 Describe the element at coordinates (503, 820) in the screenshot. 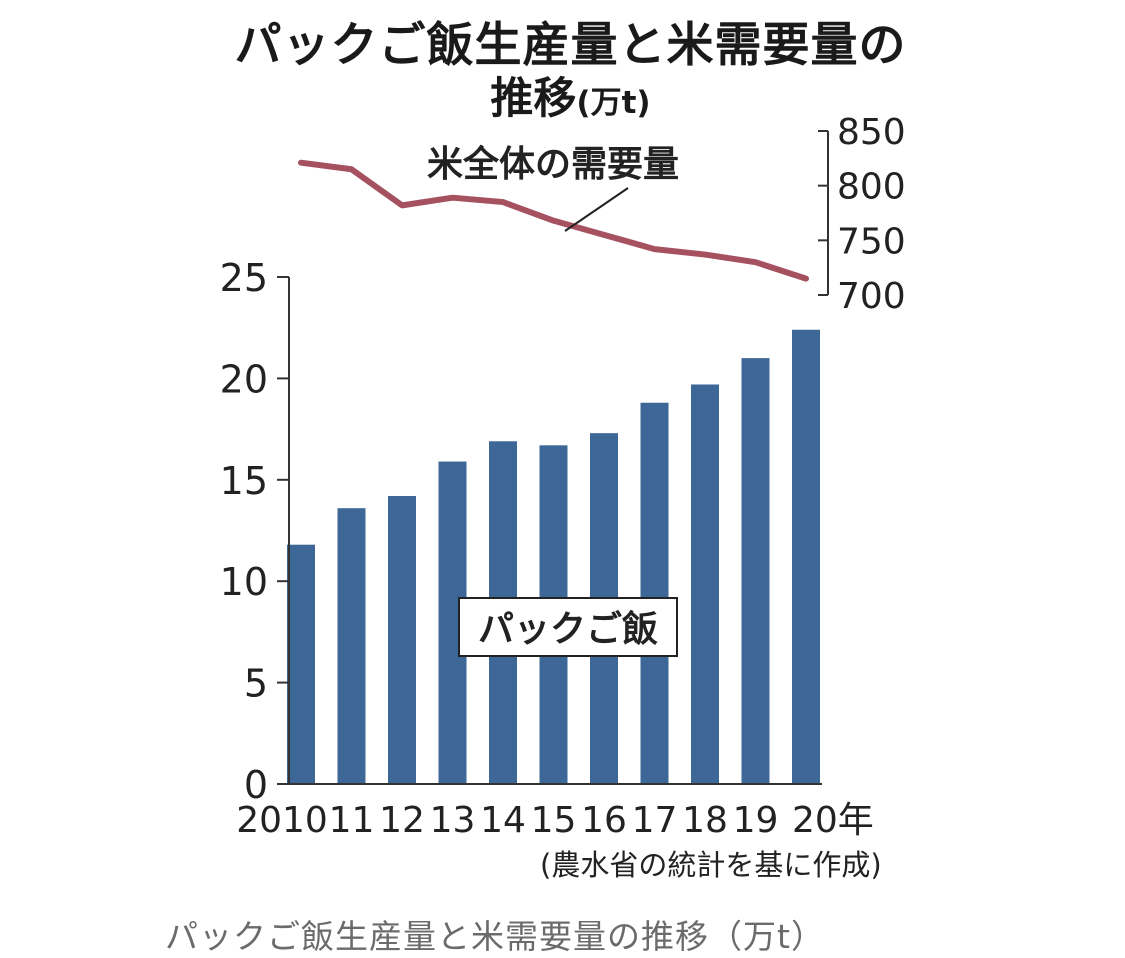

I see `x-tick-label: 14` at that location.